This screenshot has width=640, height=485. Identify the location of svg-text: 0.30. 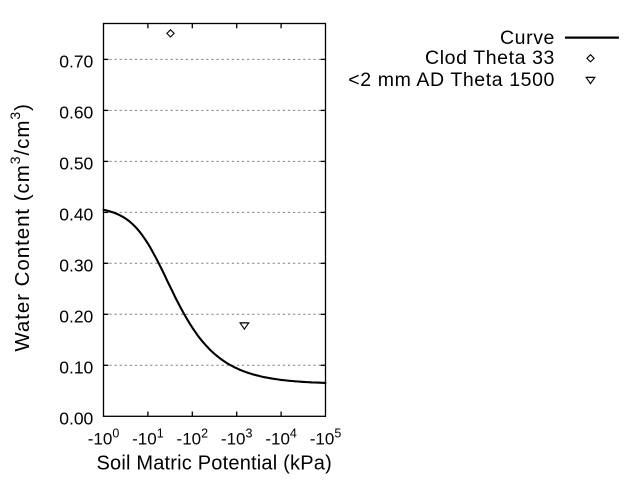
(76, 265).